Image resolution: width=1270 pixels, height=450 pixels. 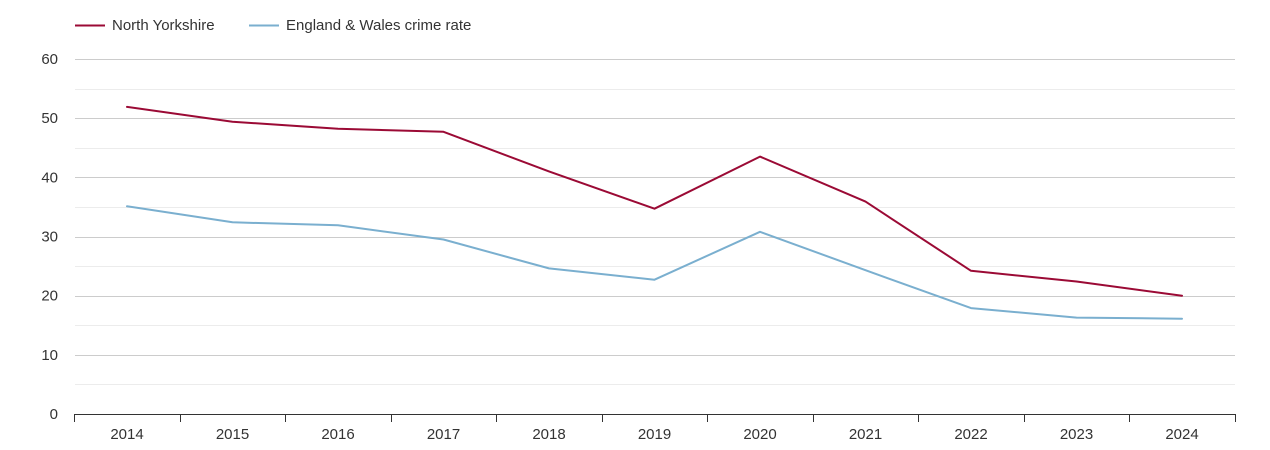 What do you see at coordinates (49, 118) in the screenshot?
I see `y-tick-label: 50` at bounding box center [49, 118].